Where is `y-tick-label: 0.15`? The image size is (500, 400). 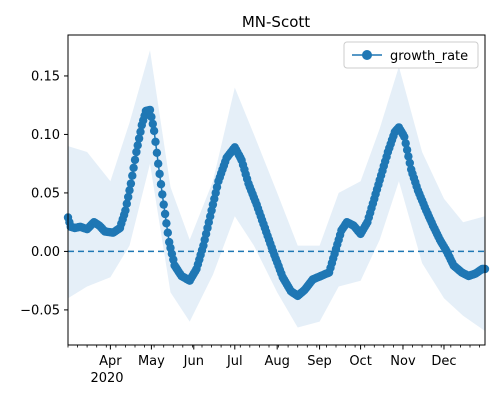 y-tick-label: 0.15 is located at coordinates (45, 76).